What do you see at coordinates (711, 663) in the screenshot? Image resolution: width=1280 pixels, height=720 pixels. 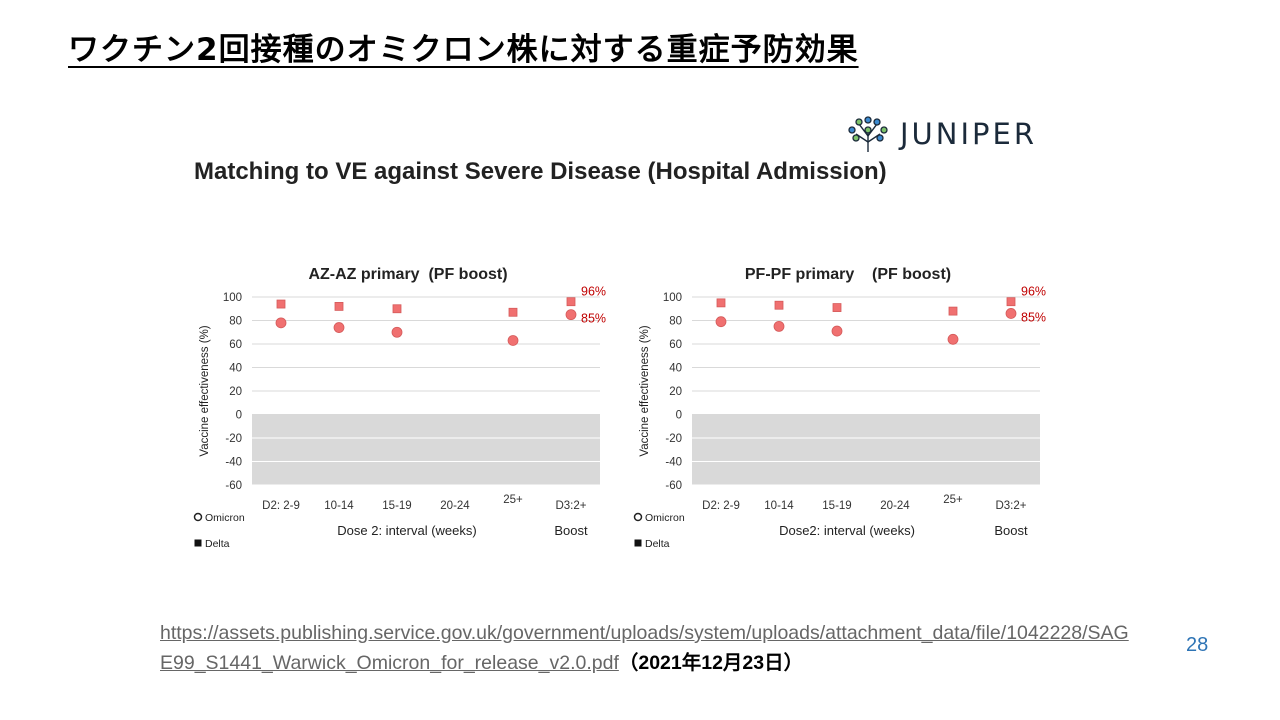 I see `citation-date: （2021年12月23日）` at bounding box center [711, 663].